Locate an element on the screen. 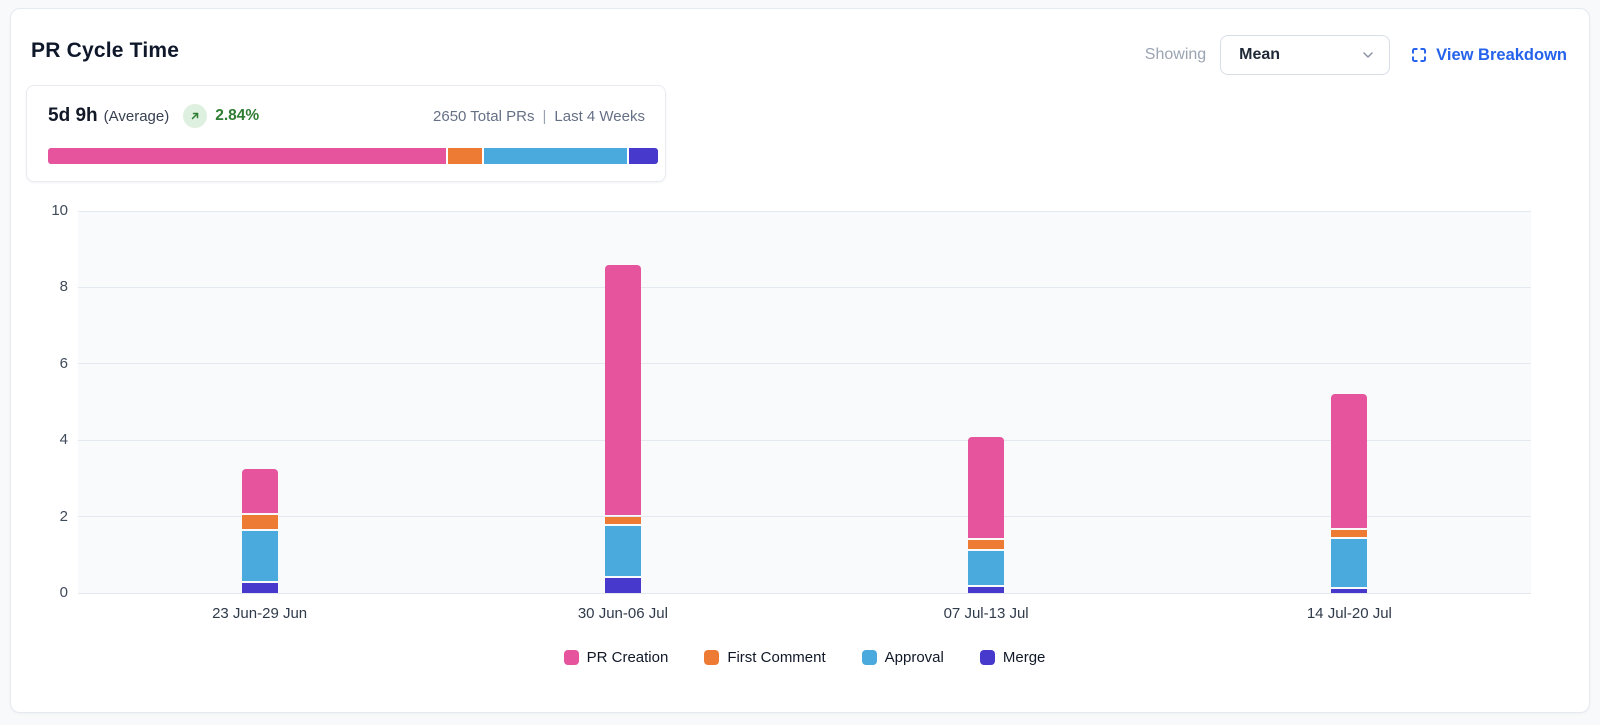 The width and height of the screenshot is (1600, 725). legend-item-first-comment: First Comment is located at coordinates (765, 657).